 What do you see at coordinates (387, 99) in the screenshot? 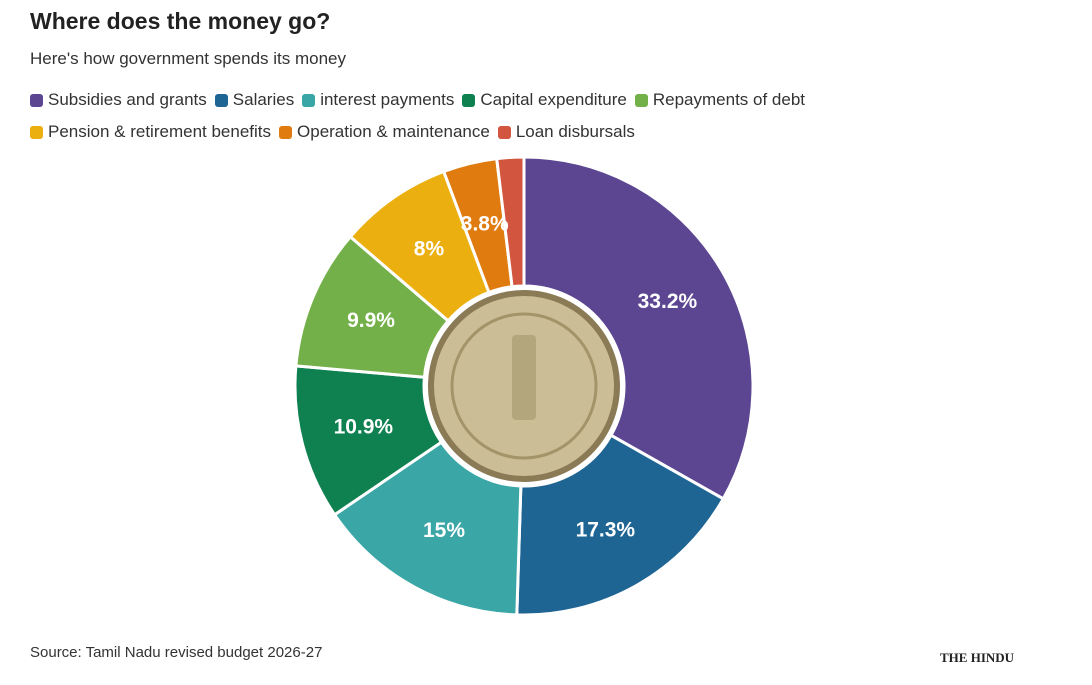
I see `legend-label: interest payments` at bounding box center [387, 99].